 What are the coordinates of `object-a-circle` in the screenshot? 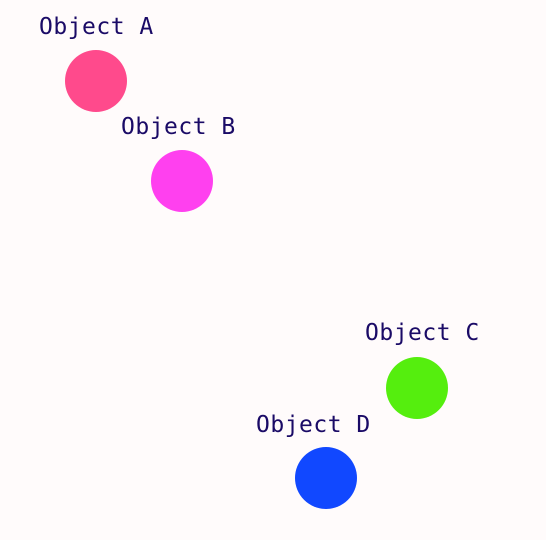 It's located at (96, 81).